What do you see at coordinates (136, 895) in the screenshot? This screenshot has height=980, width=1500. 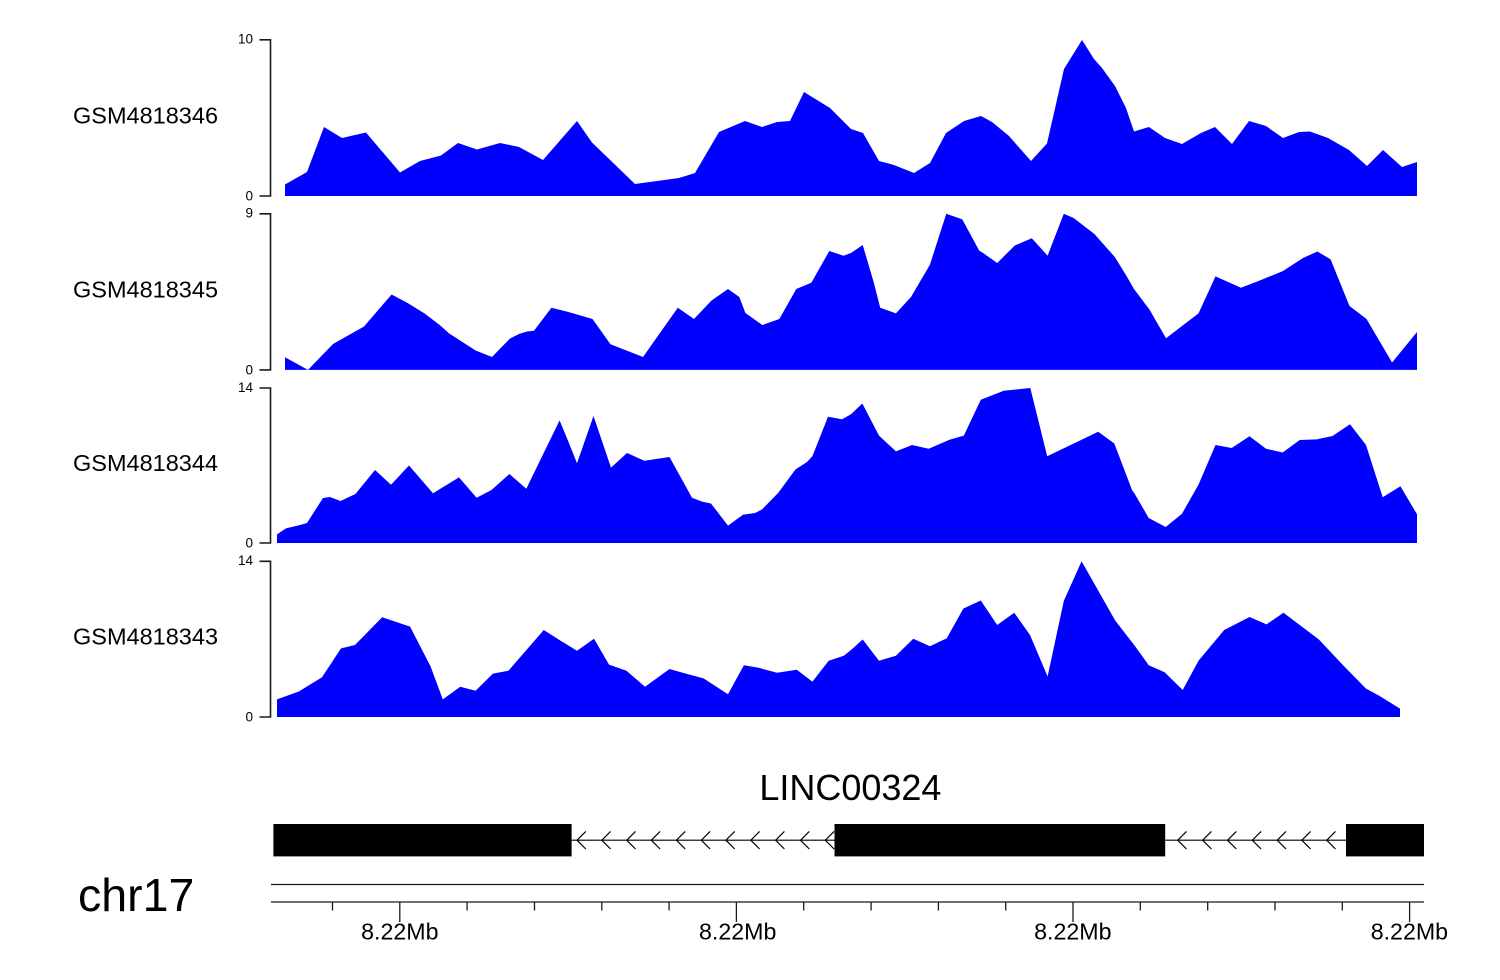 I see `svg-text: chr17` at bounding box center [136, 895].